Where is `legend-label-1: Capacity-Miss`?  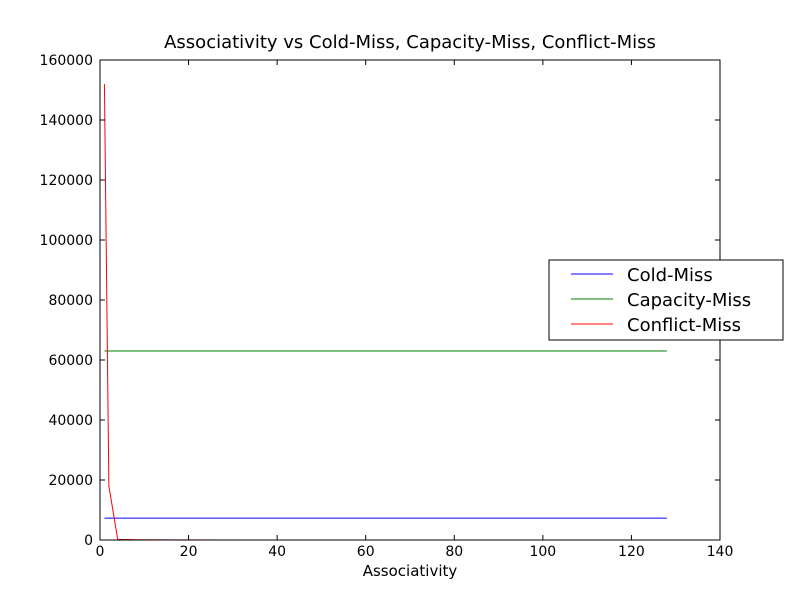
legend-label-1: Capacity-Miss is located at coordinates (689, 300).